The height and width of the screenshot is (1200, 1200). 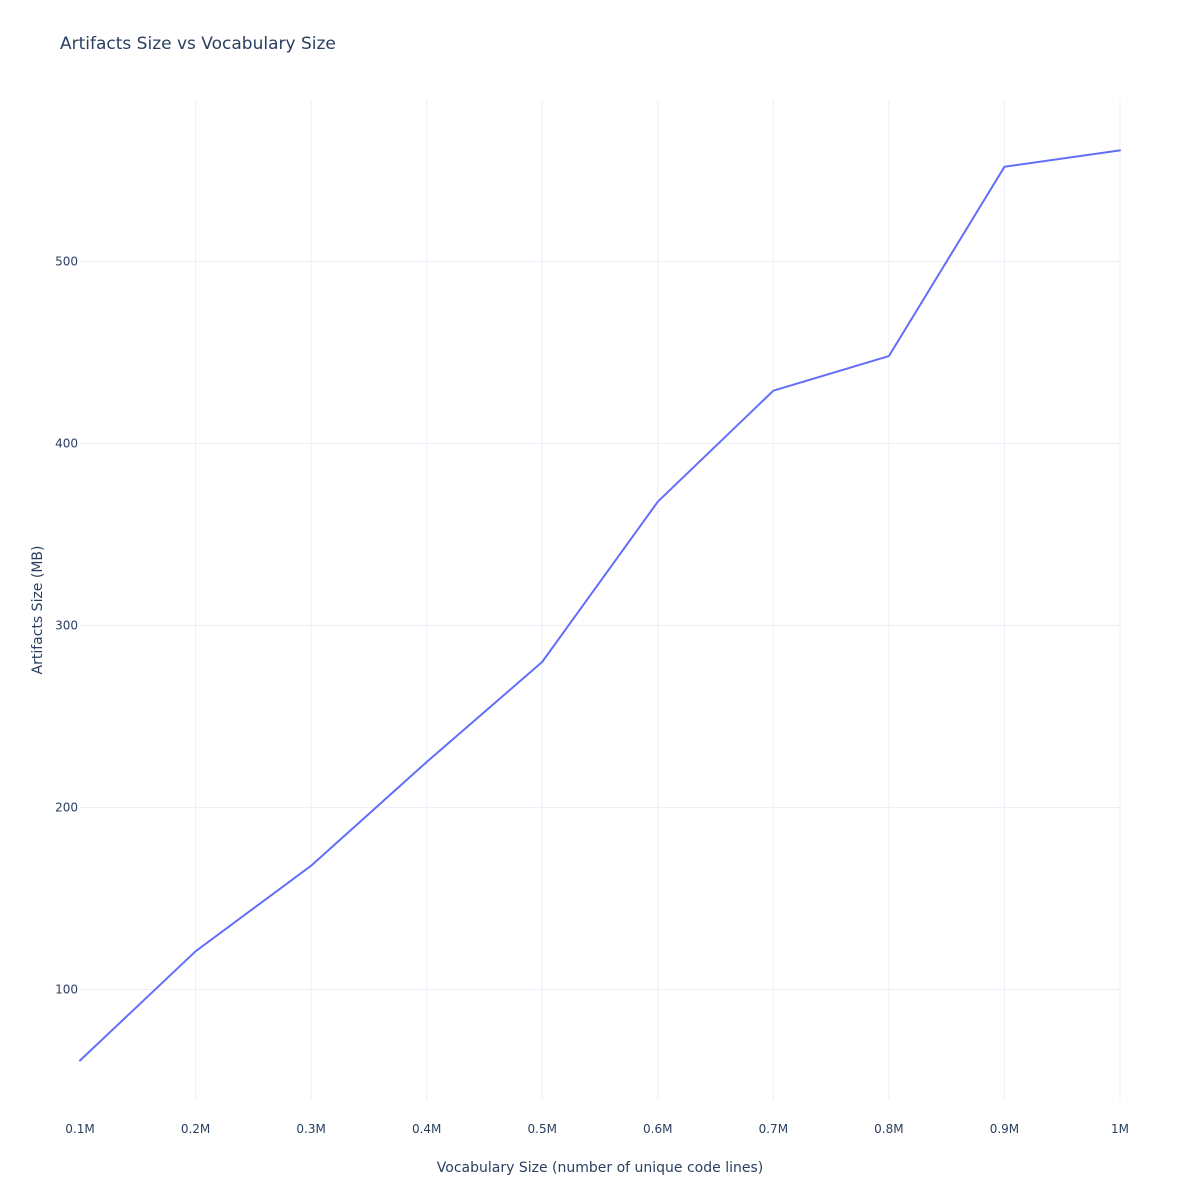 What do you see at coordinates (1004, 1129) in the screenshot?
I see `x-tick-label: 0.9M` at bounding box center [1004, 1129].